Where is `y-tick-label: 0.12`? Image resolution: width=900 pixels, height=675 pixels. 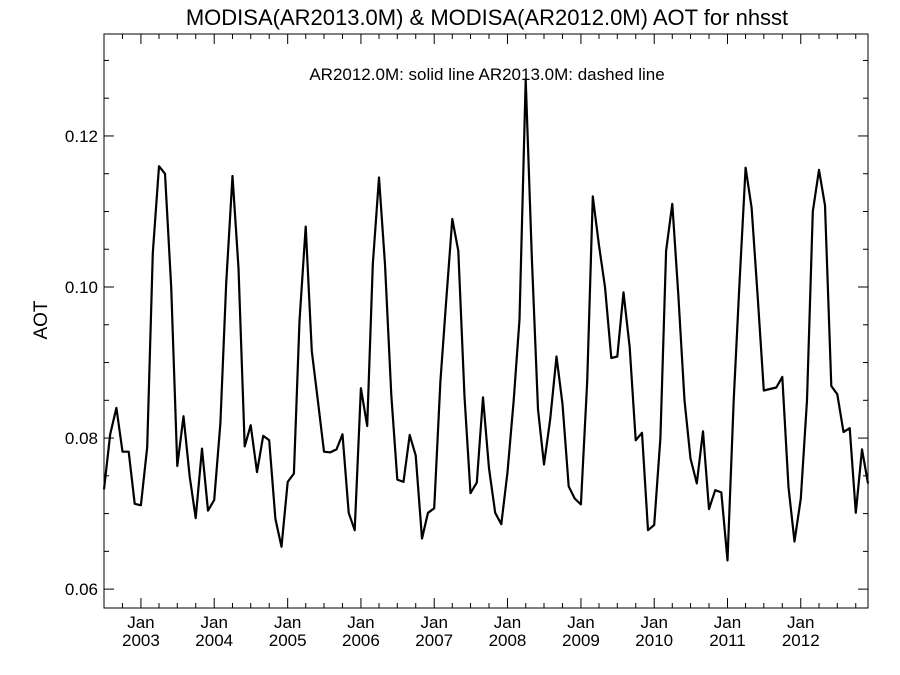 y-tick-label: 0.12 is located at coordinates (81, 136).